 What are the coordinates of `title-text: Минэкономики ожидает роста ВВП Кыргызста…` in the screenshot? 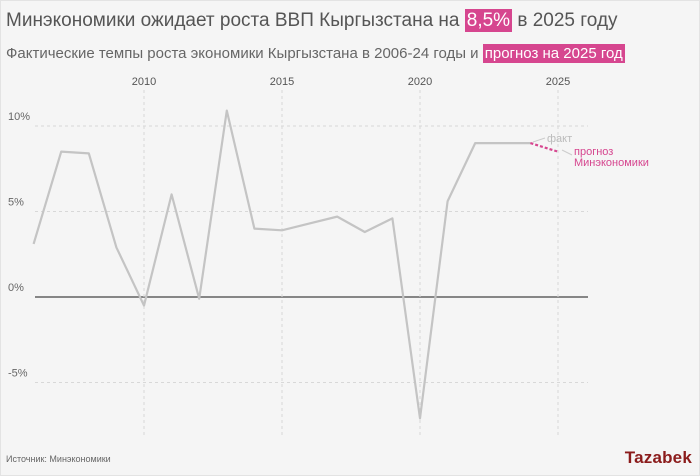 It's located at (235, 20).